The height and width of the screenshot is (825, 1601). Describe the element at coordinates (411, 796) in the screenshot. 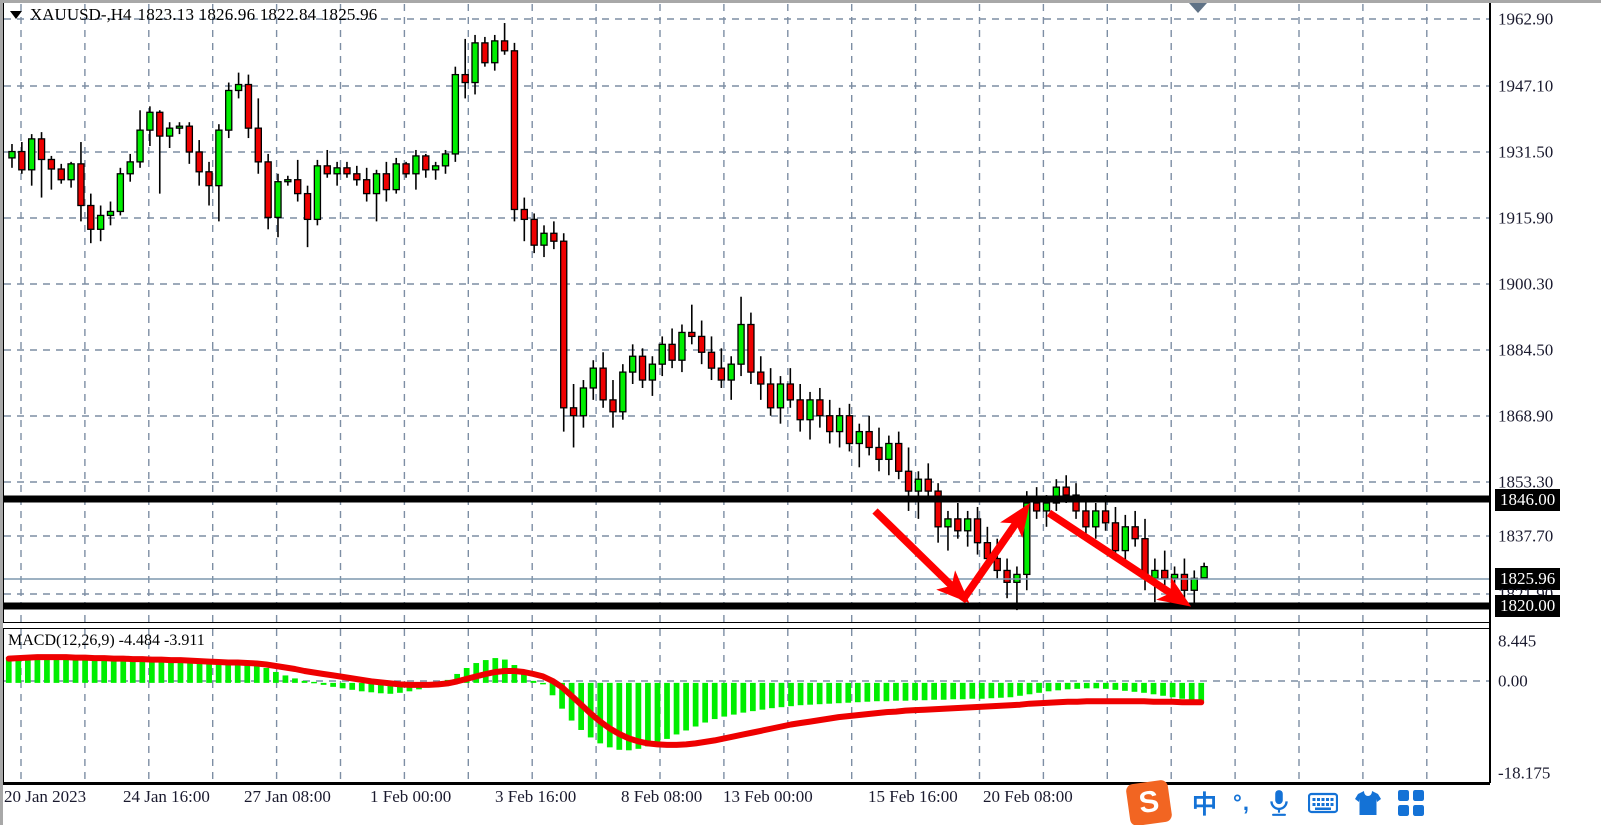

I see `time-axis-tick: 1 Feb 00:00` at that location.